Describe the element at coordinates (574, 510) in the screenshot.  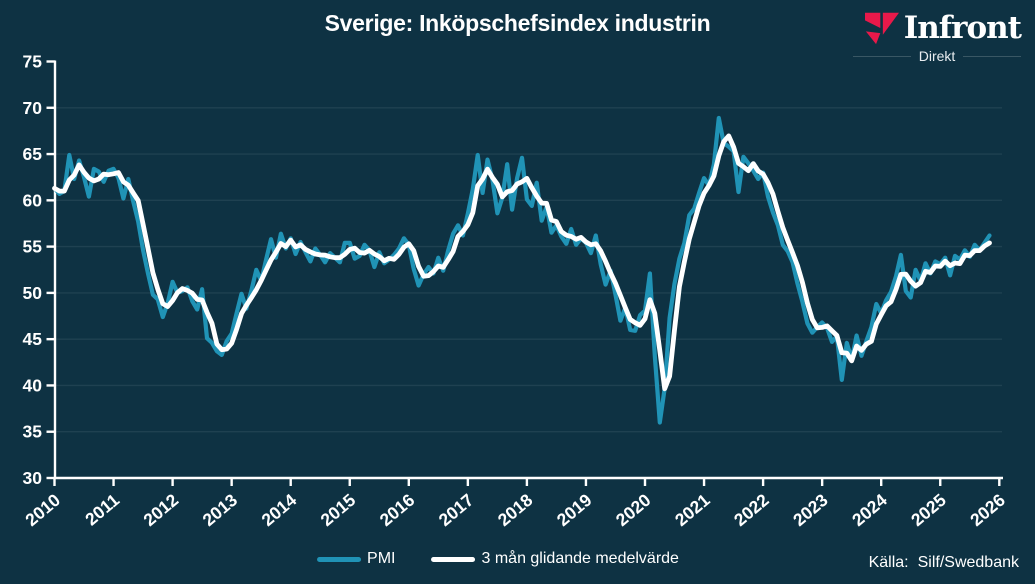
I see `svg-text: 2019` at that location.